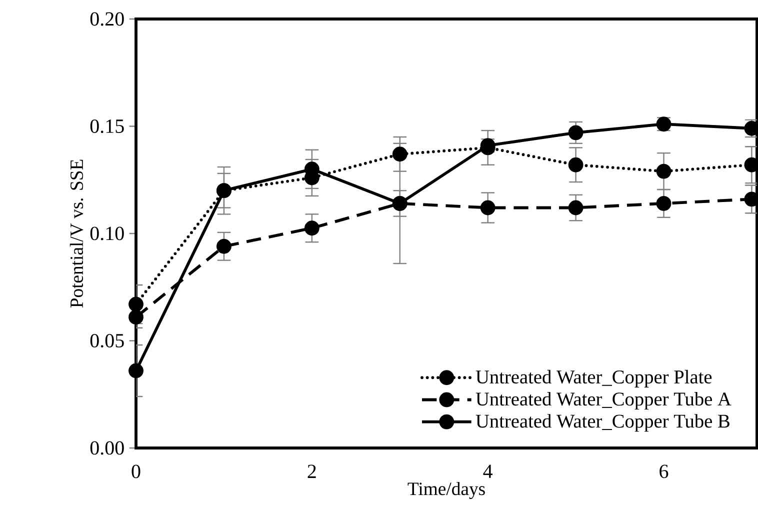 The height and width of the screenshot is (525, 758). What do you see at coordinates (488, 471) in the screenshot?
I see `x-tick-label: 4` at bounding box center [488, 471].